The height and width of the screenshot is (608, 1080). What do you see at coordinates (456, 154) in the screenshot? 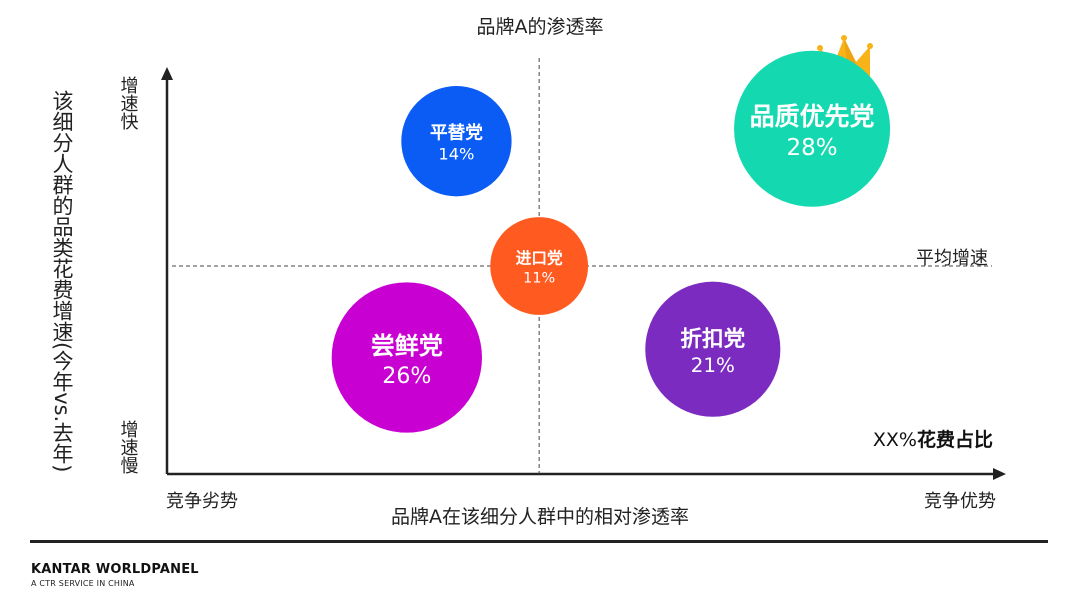
I see `bubble-value-0: 14%` at bounding box center [456, 154].